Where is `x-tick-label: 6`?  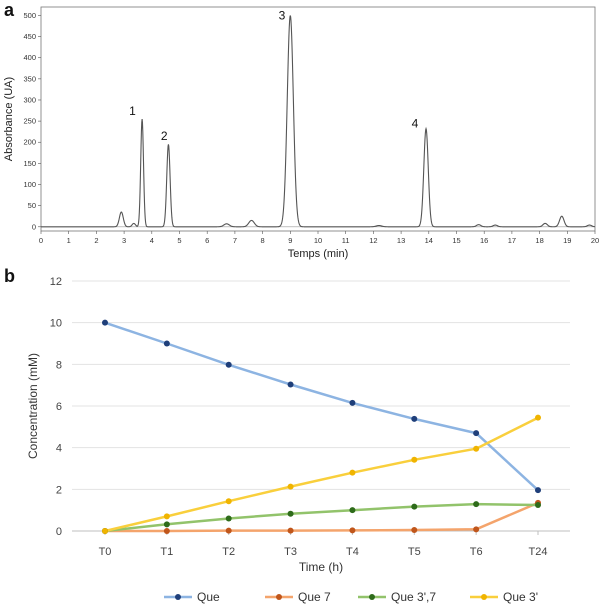 x-tick-label: 6 is located at coordinates (207, 240).